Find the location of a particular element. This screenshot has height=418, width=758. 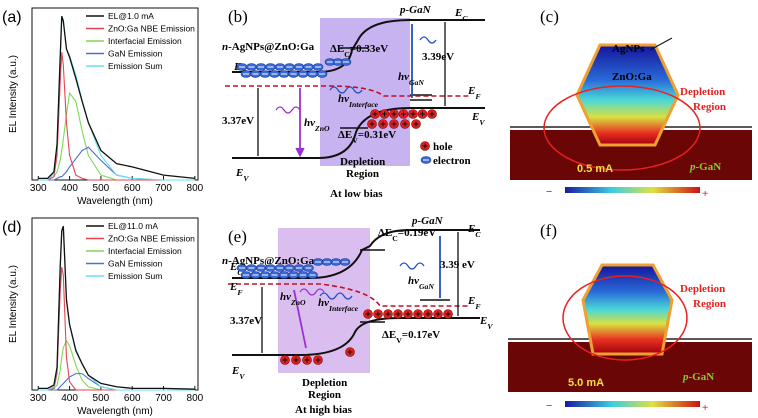

hv-interface-part: Interface is located at coordinates (363, 104).